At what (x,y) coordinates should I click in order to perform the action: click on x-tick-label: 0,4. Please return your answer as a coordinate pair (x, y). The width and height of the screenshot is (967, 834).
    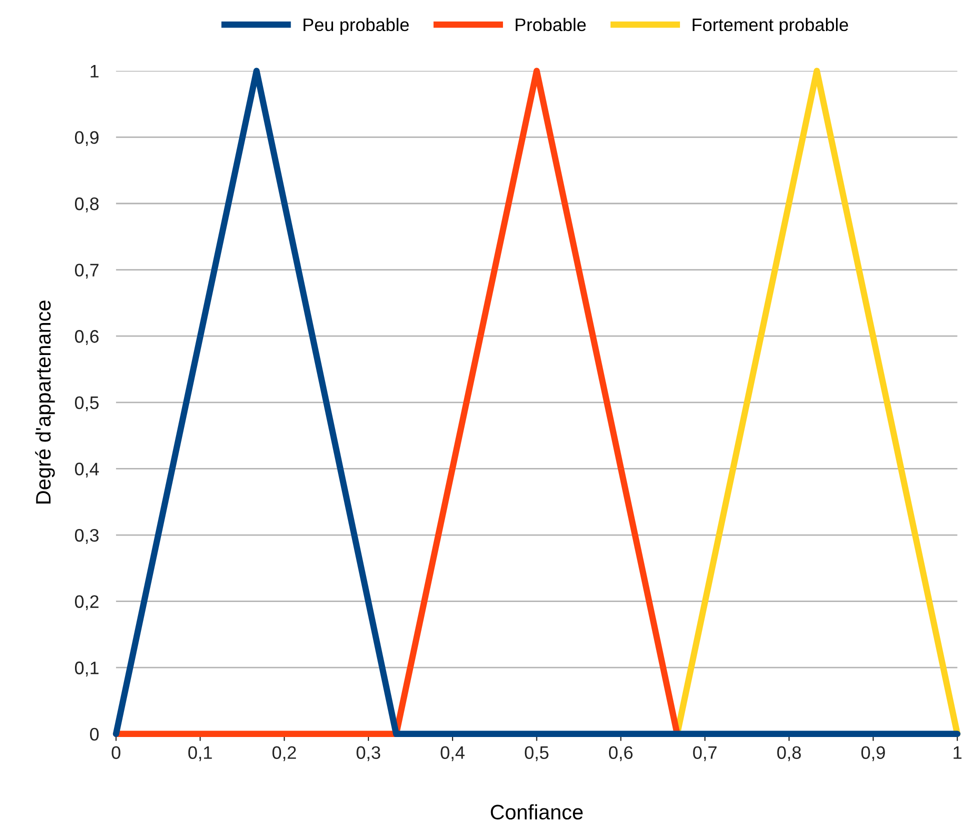
    Looking at the image, I should click on (452, 754).